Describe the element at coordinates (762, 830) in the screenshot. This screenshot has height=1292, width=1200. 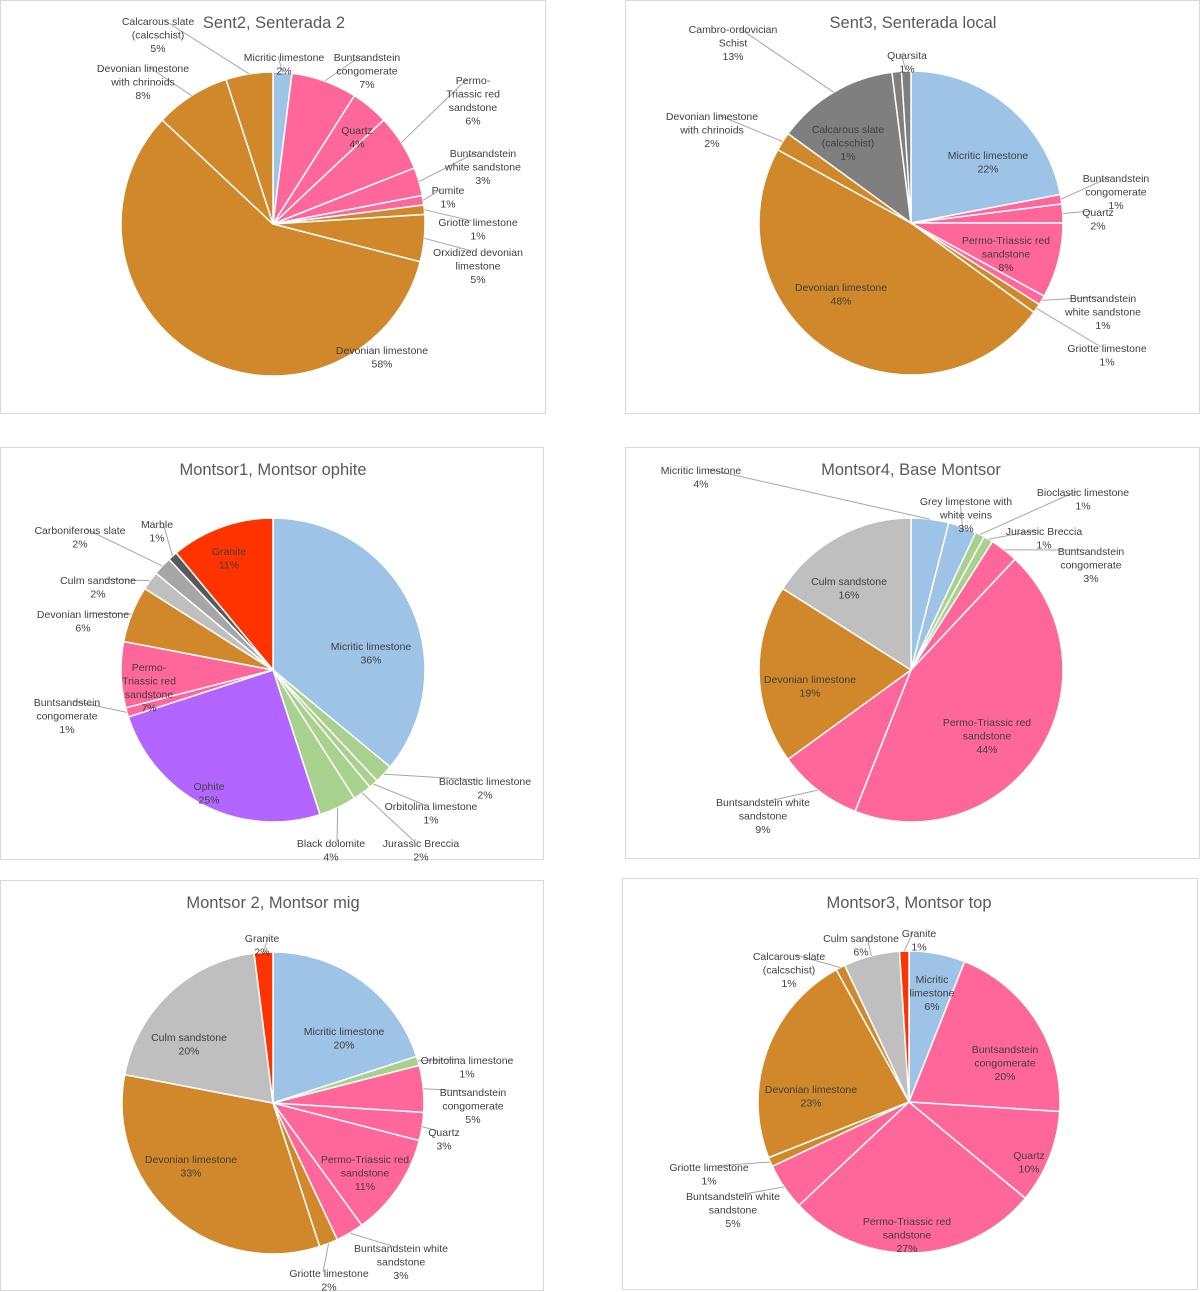
I see `slice-value: 9%` at that location.